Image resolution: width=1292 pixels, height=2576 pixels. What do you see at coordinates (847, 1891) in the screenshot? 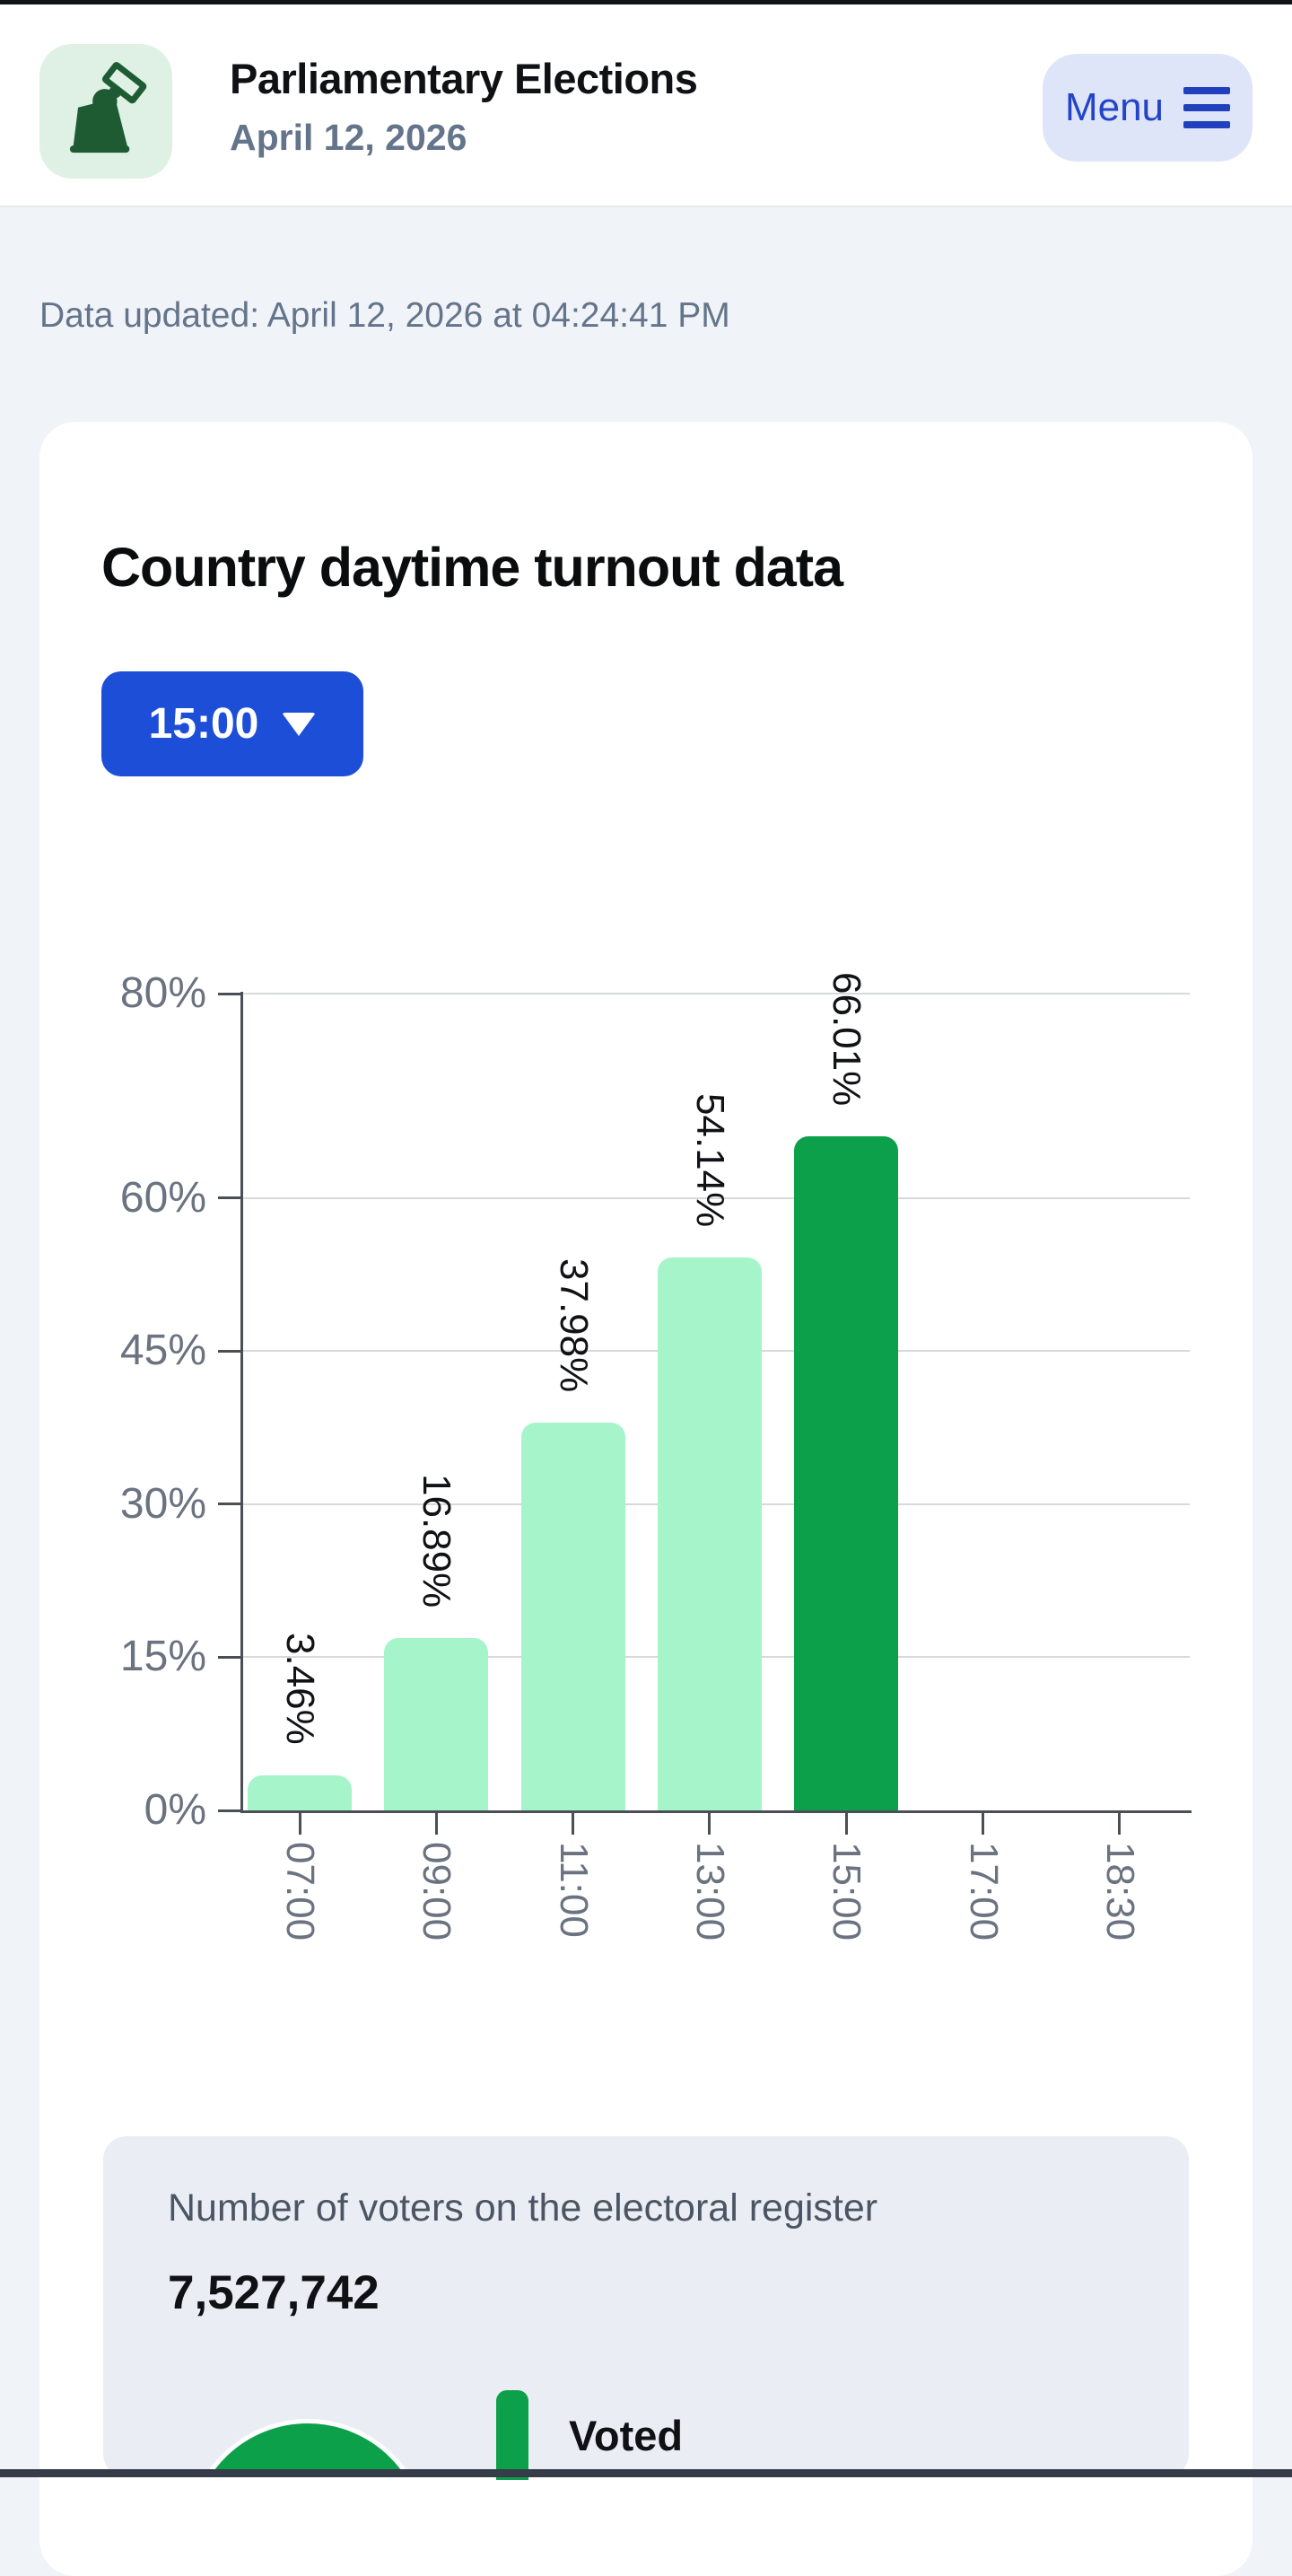
I see `x-axis-label: 15:00` at bounding box center [847, 1891].